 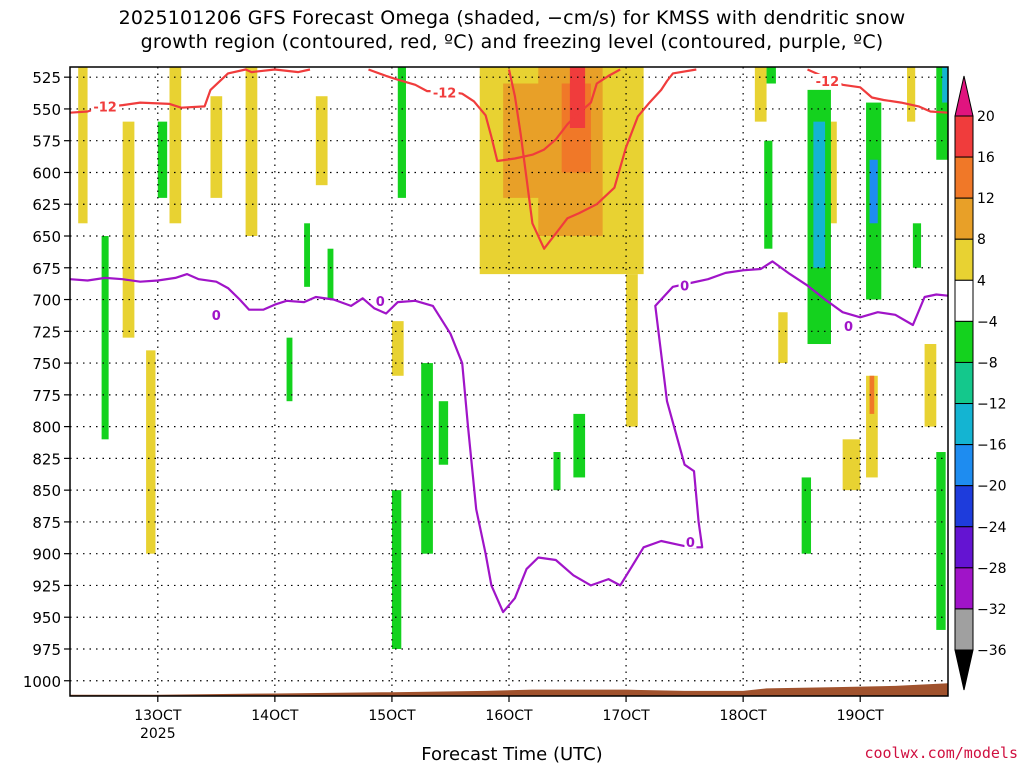 What do you see at coordinates (981, 281) in the screenshot?
I see `colorbar-tick-label: 4` at bounding box center [981, 281].